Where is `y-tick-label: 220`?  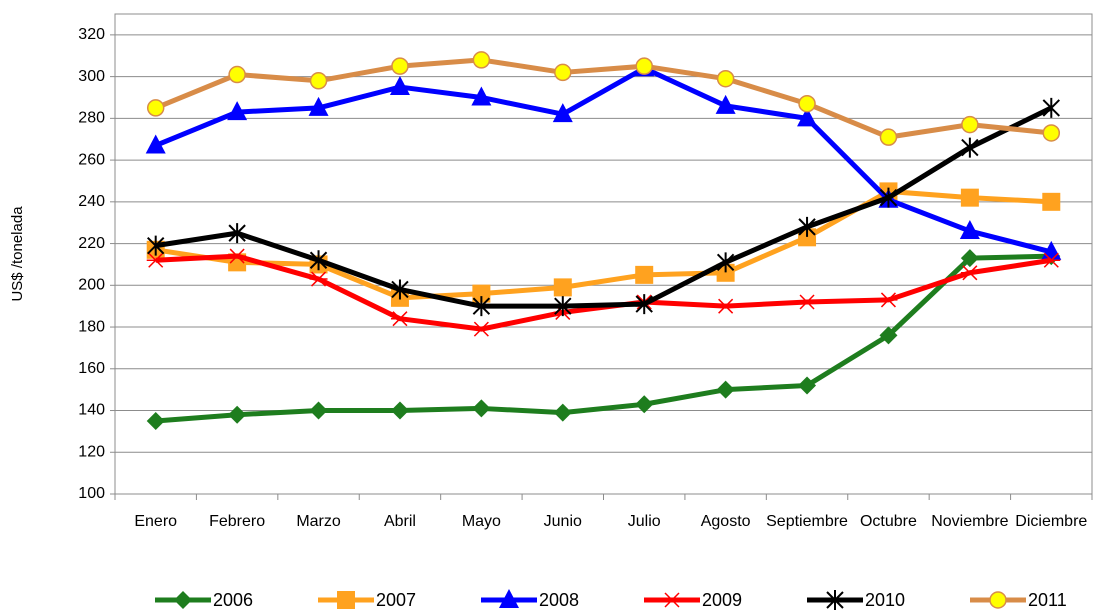
y-tick-label: 220 is located at coordinates (91, 243).